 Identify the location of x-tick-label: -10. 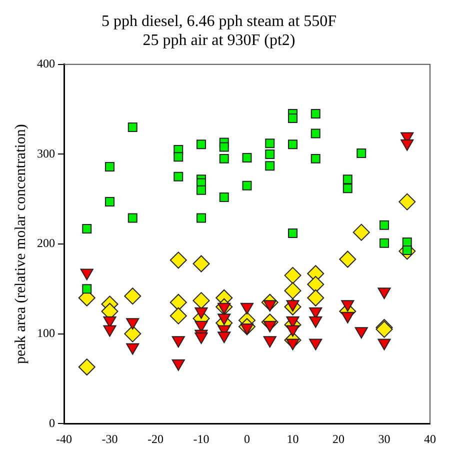
(201, 439).